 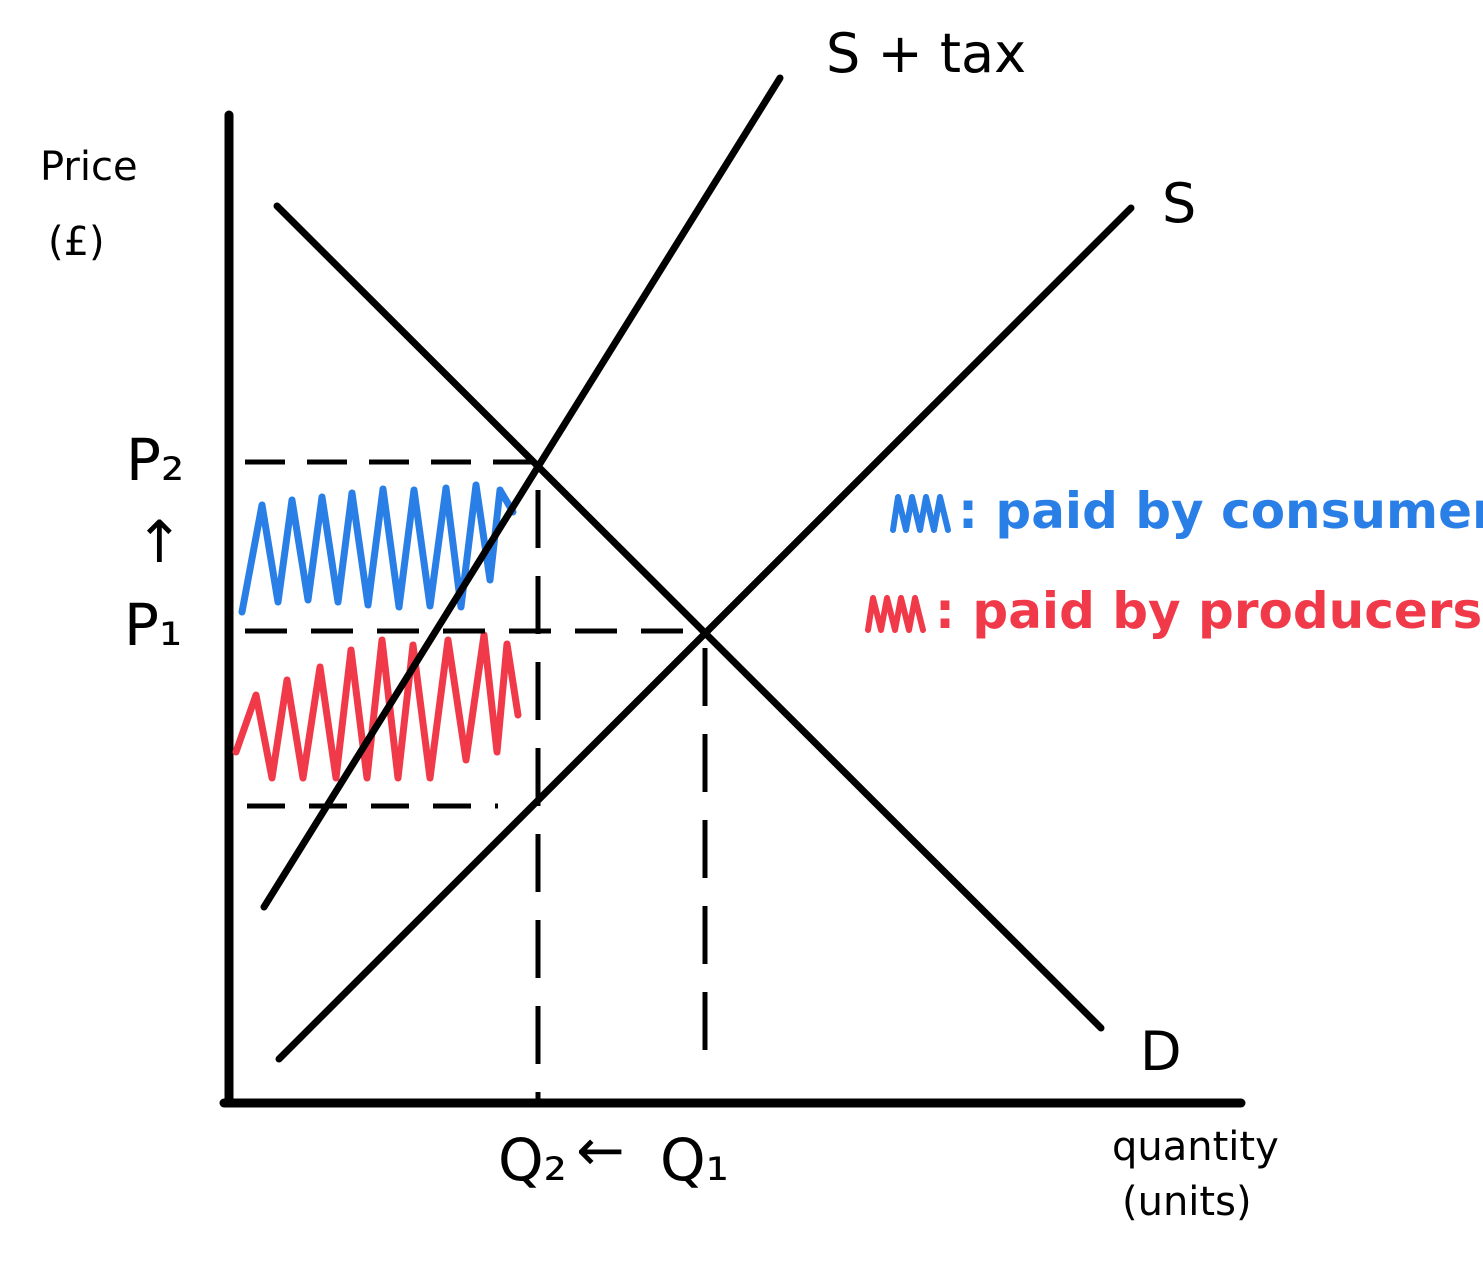 What do you see at coordinates (155, 460) in the screenshot?
I see `p2-label: P₂` at bounding box center [155, 460].